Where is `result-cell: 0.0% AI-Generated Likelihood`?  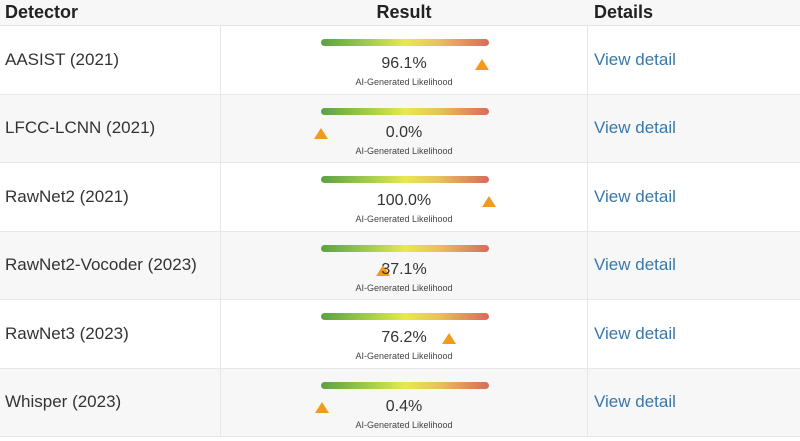
result-cell: 0.0% AI-Generated Likelihood is located at coordinates (404, 128).